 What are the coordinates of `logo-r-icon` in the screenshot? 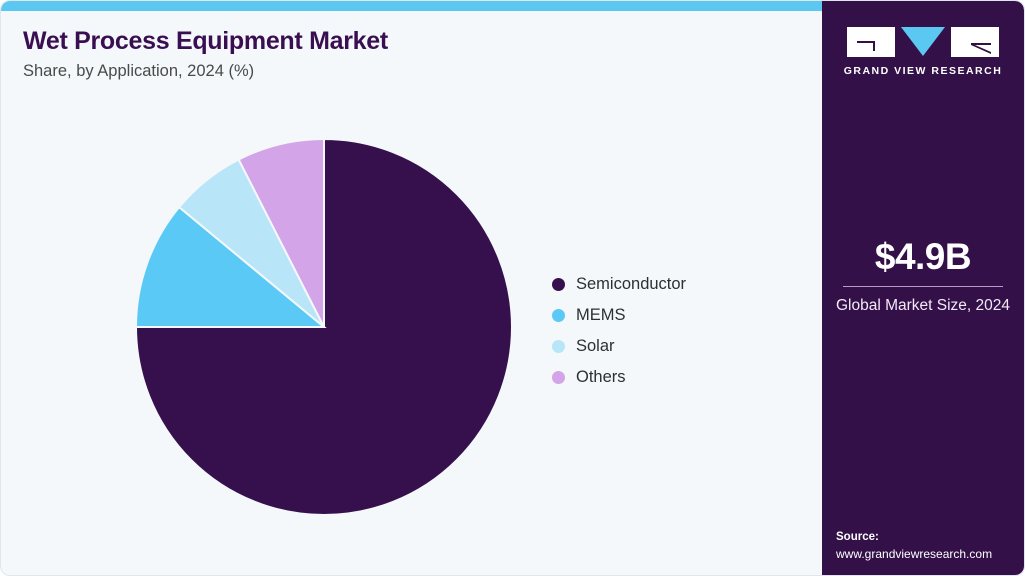 It's located at (975, 42).